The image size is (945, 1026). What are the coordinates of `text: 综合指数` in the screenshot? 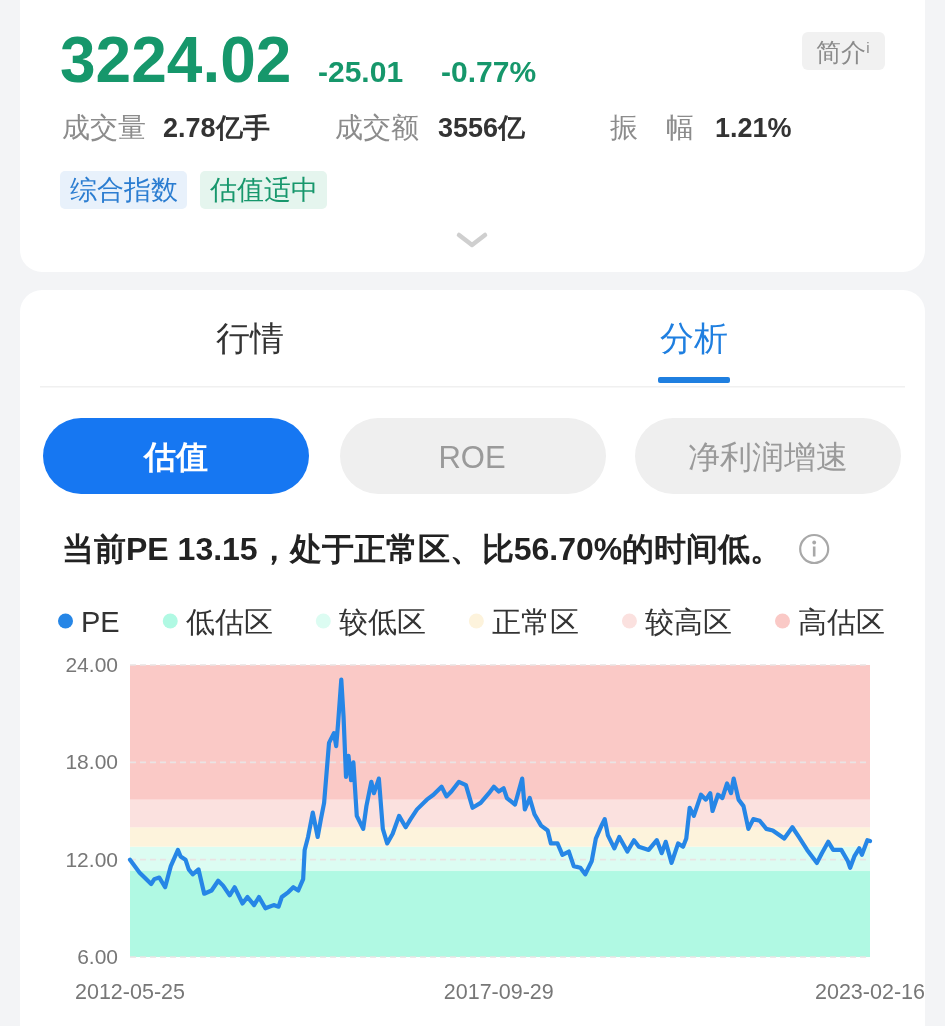 It's located at (123, 190).